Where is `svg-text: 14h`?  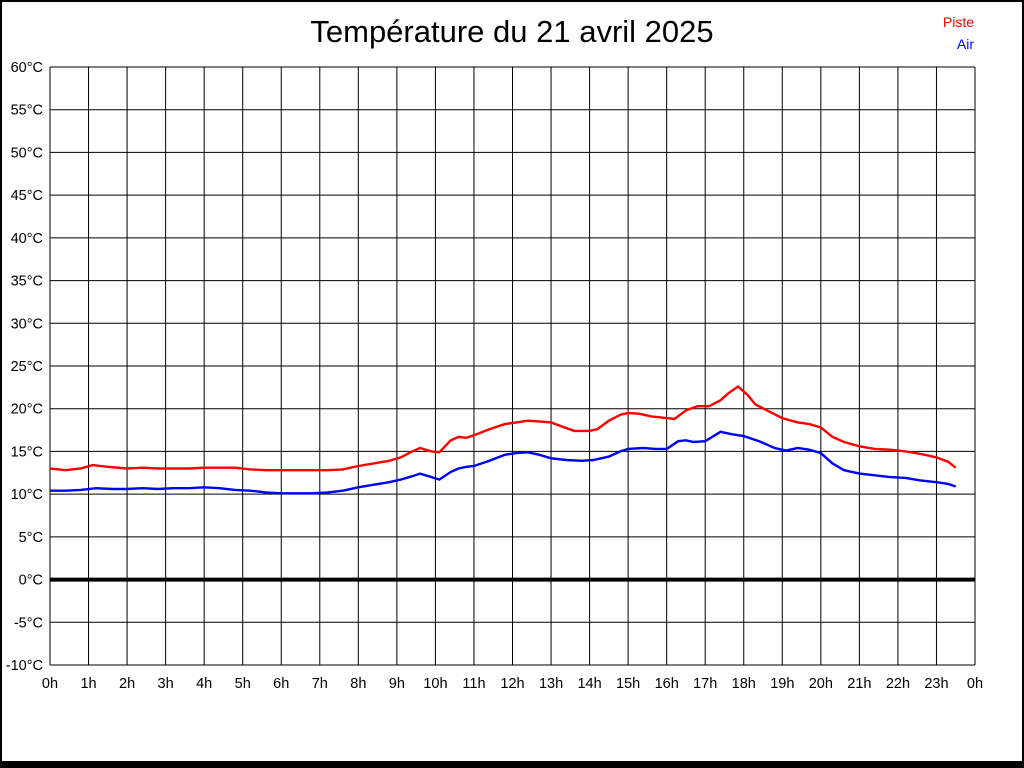 svg-text: 14h is located at coordinates (589, 684).